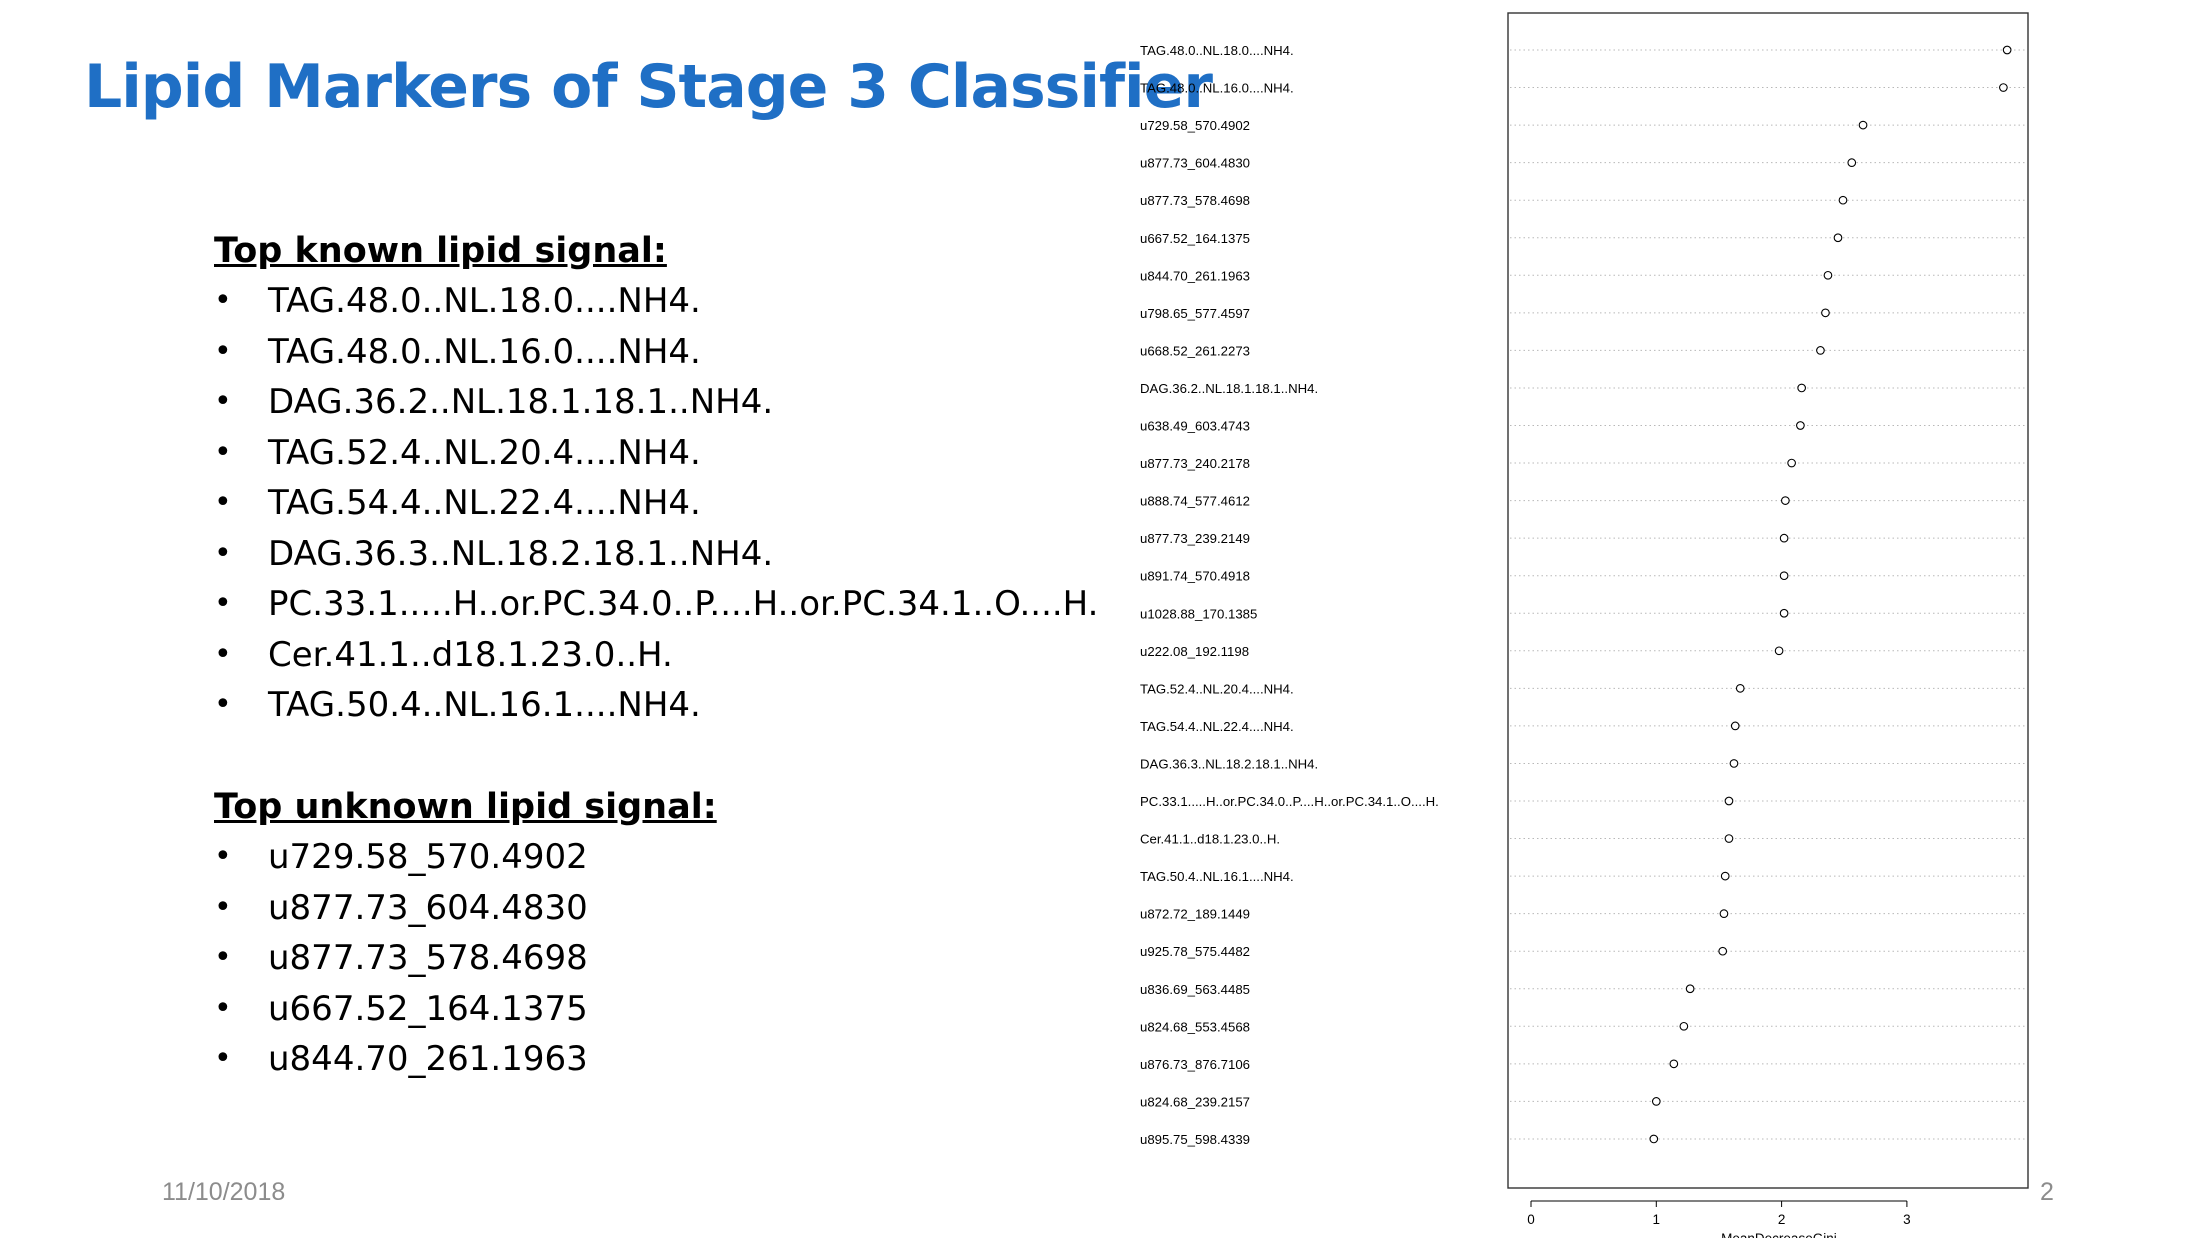 Image resolution: width=2202 pixels, height=1238 pixels. Describe the element at coordinates (428, 857) in the screenshot. I see `list-item-text: u729.58_570.4902` at that location.